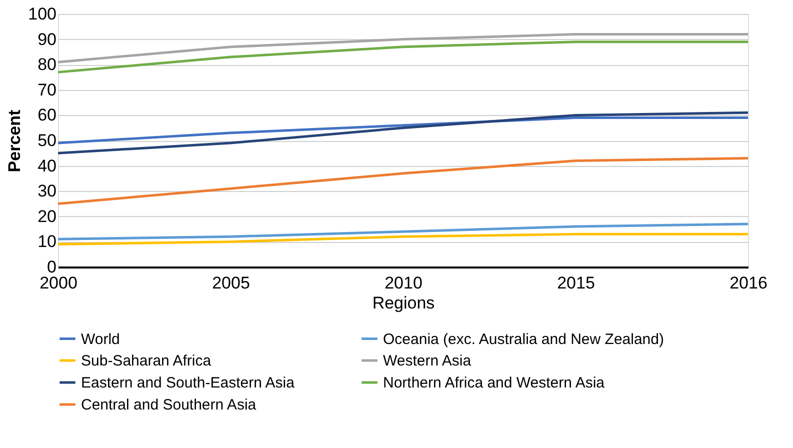 The height and width of the screenshot is (448, 793). I want to click on y-tick-label: 60, so click(47, 115).